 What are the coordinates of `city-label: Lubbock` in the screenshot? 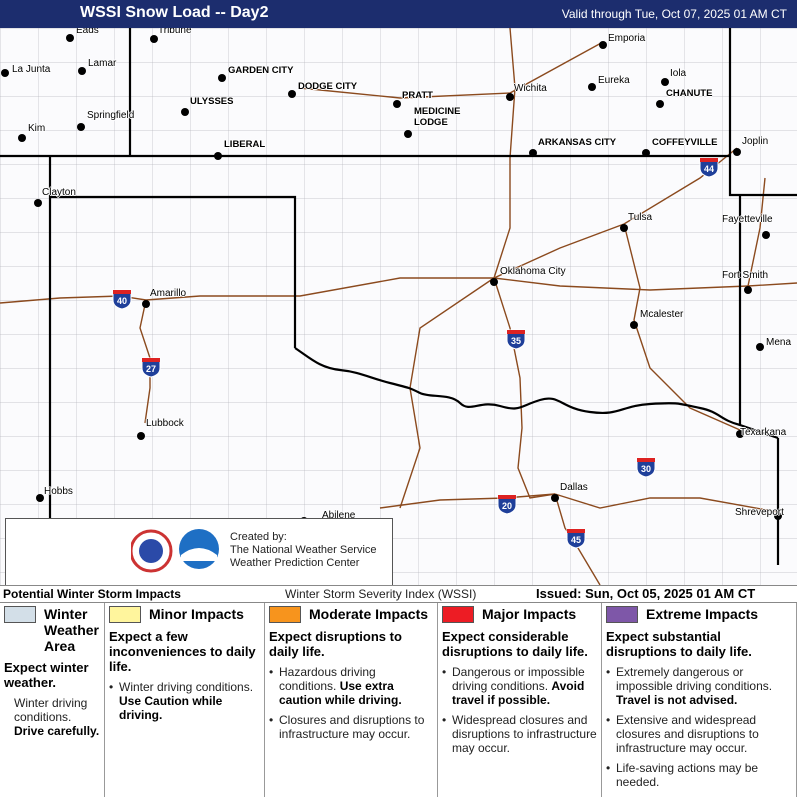 It's located at (165, 423).